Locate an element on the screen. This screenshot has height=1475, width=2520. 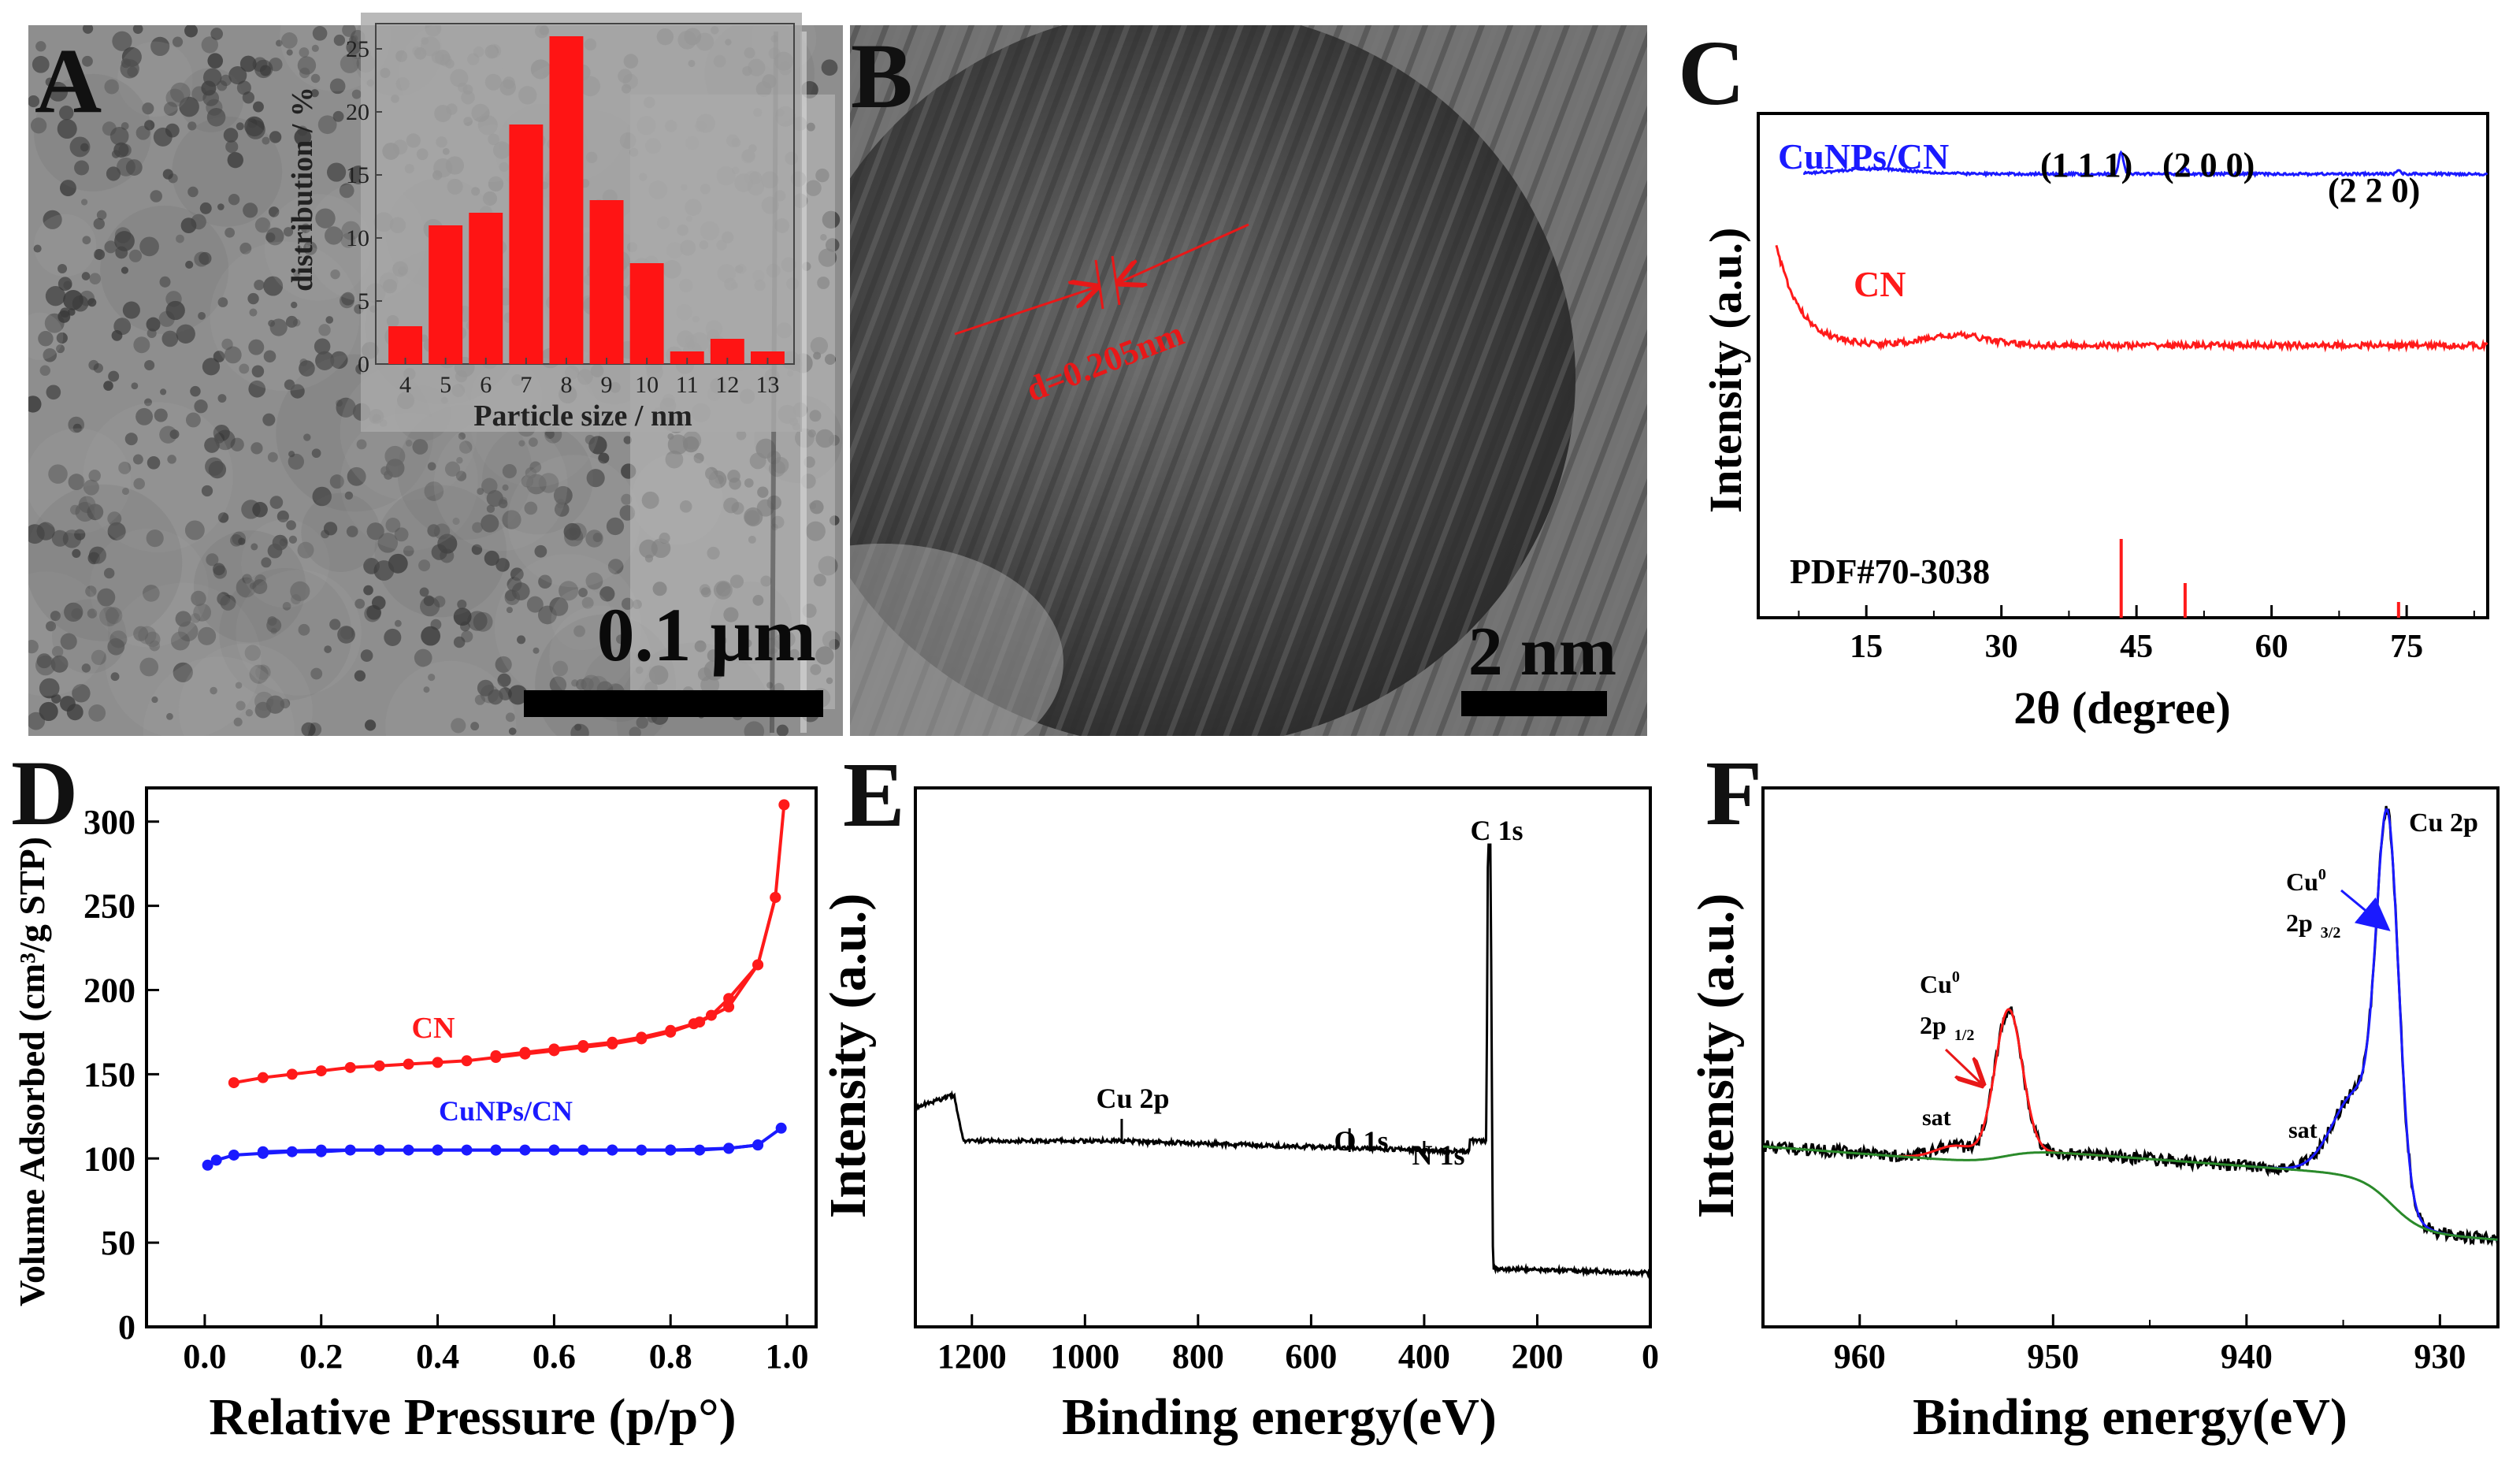
x-tick-label-d: 0.0 is located at coordinates (204, 1356).